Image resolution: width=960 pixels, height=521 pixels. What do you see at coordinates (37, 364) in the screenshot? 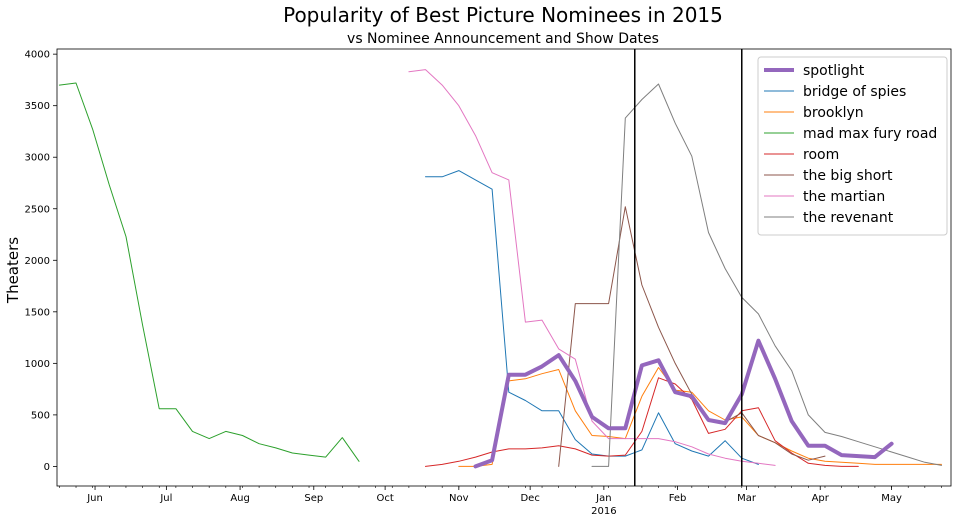
I see `y-tick-label-1000: 1000` at bounding box center [37, 364].